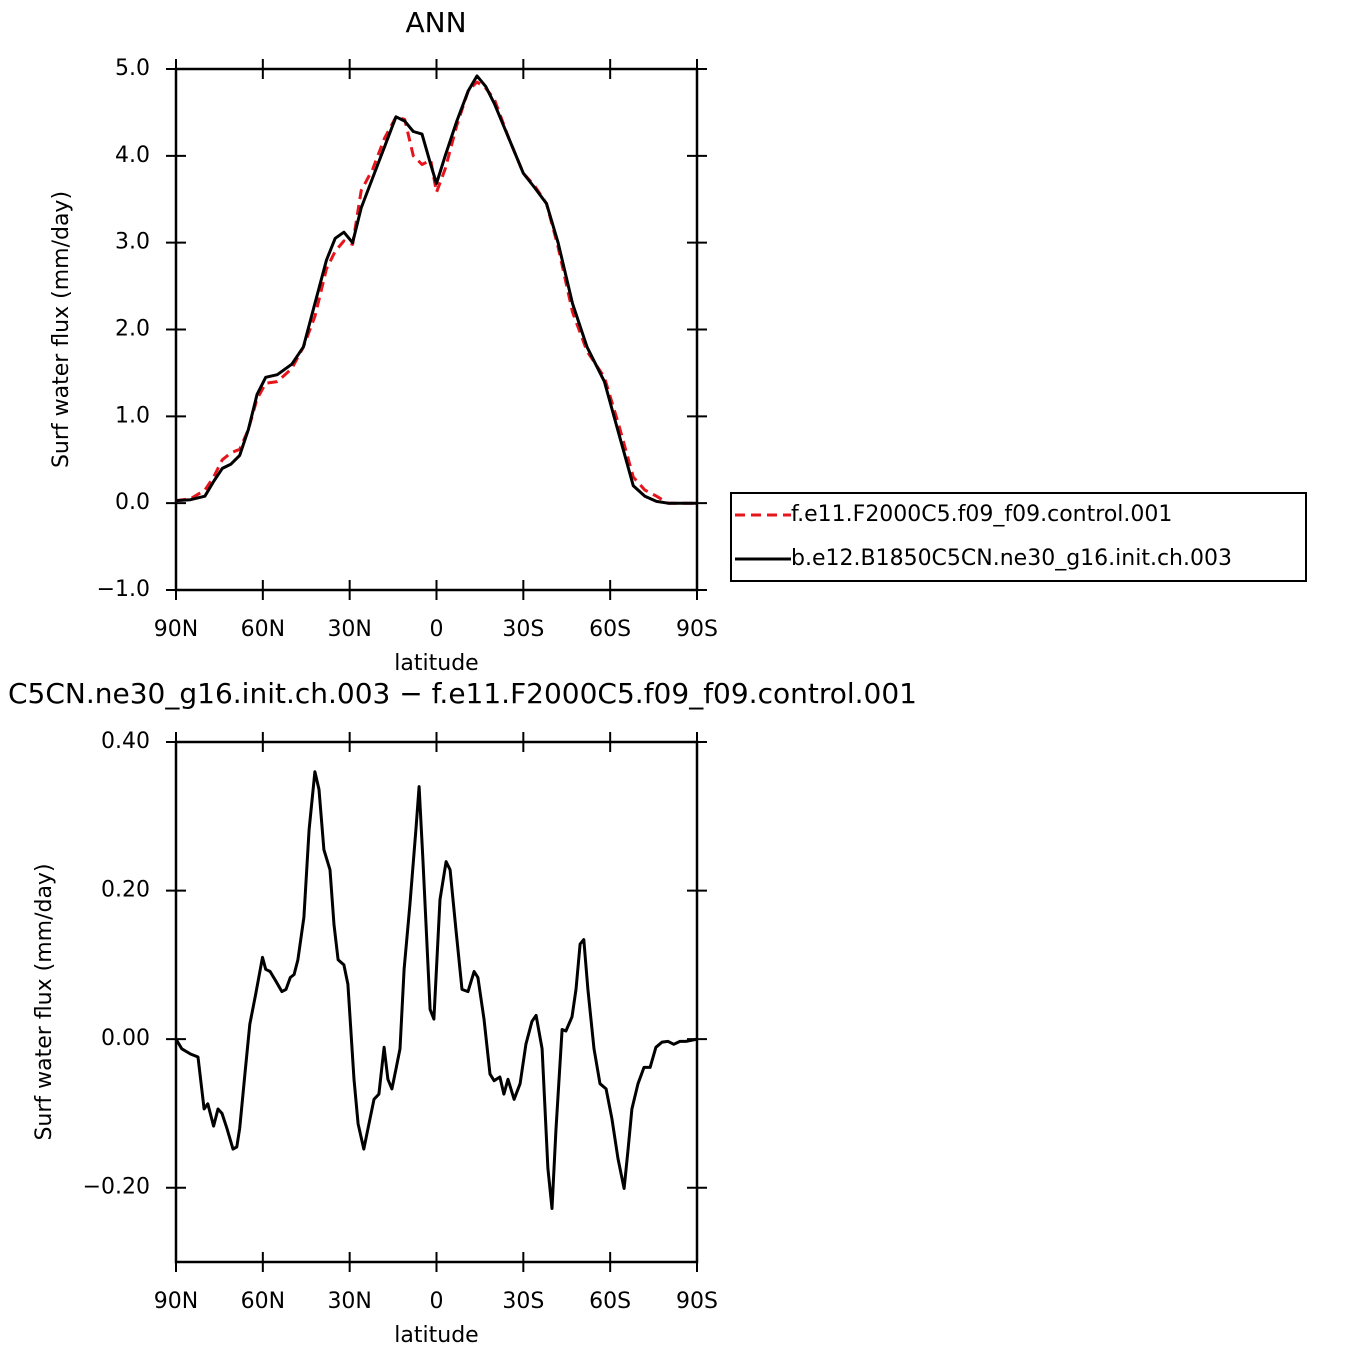 The image size is (1358, 1358). What do you see at coordinates (132, 242) in the screenshot?
I see `y-tick-label: 3.0` at bounding box center [132, 242].